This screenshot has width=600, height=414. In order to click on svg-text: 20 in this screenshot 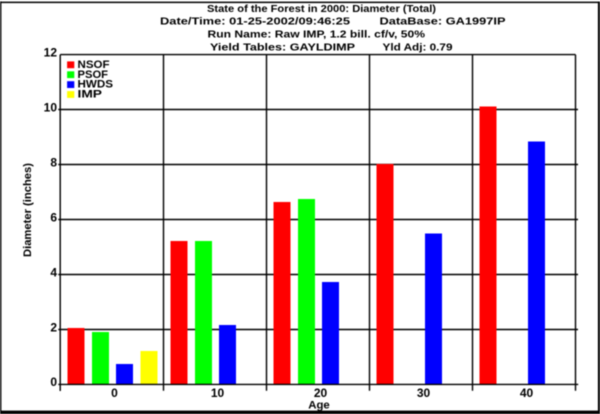, I will do `click(321, 393)`.